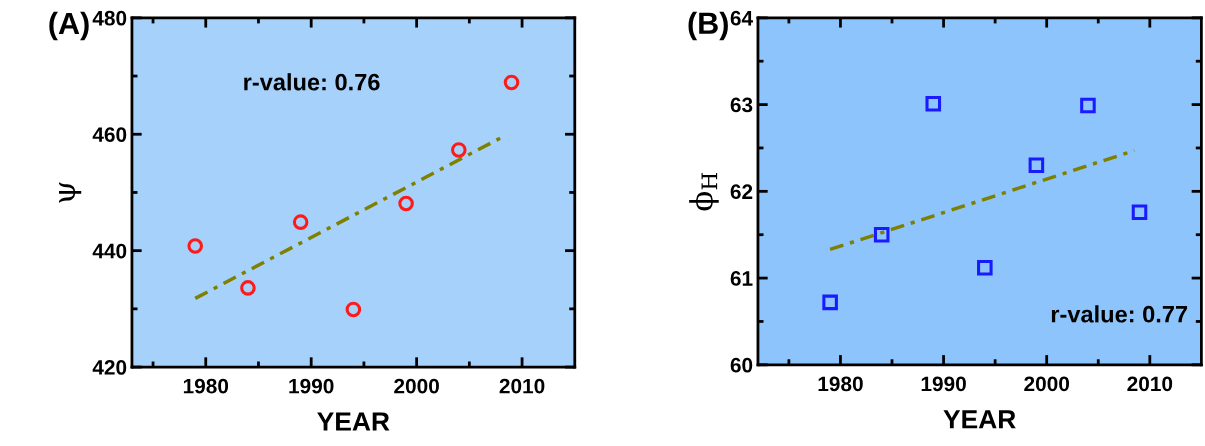 The image size is (1205, 446). I want to click on y-tick-label: 63, so click(741, 105).